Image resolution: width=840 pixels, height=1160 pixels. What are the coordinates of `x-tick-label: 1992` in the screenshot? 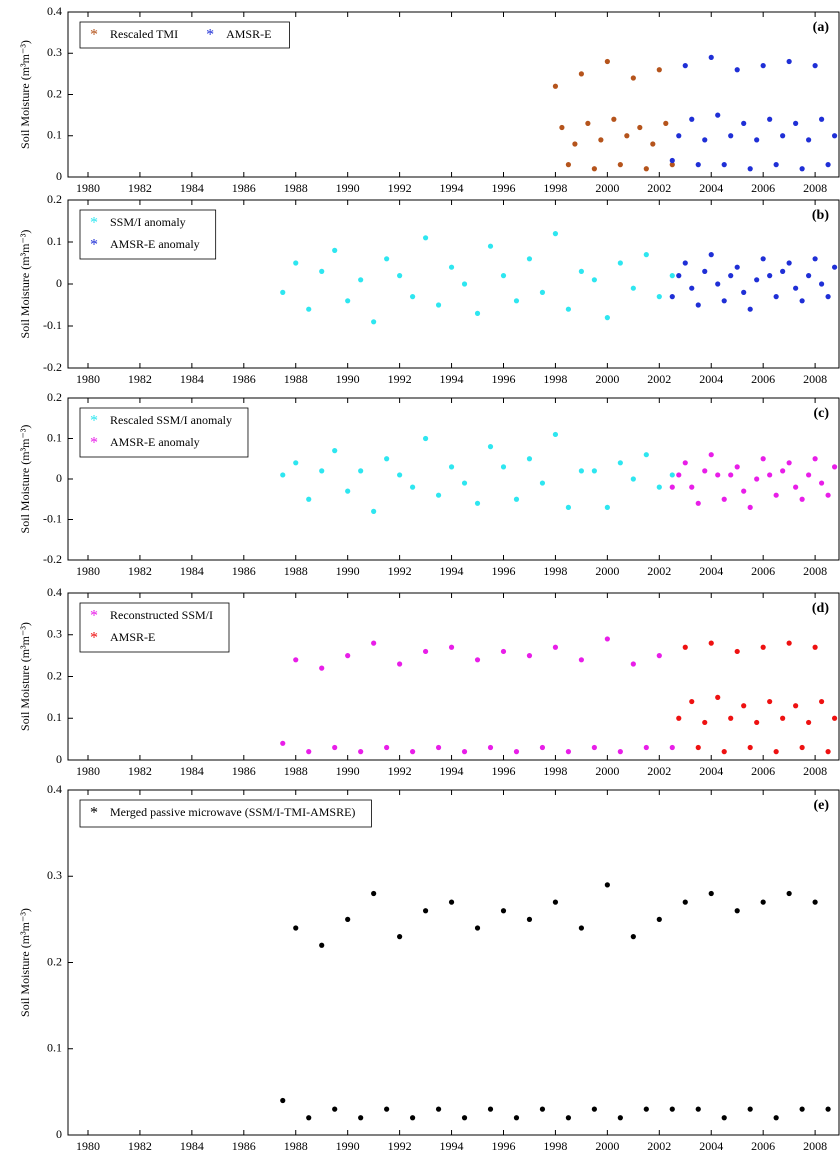 It's located at (400, 571).